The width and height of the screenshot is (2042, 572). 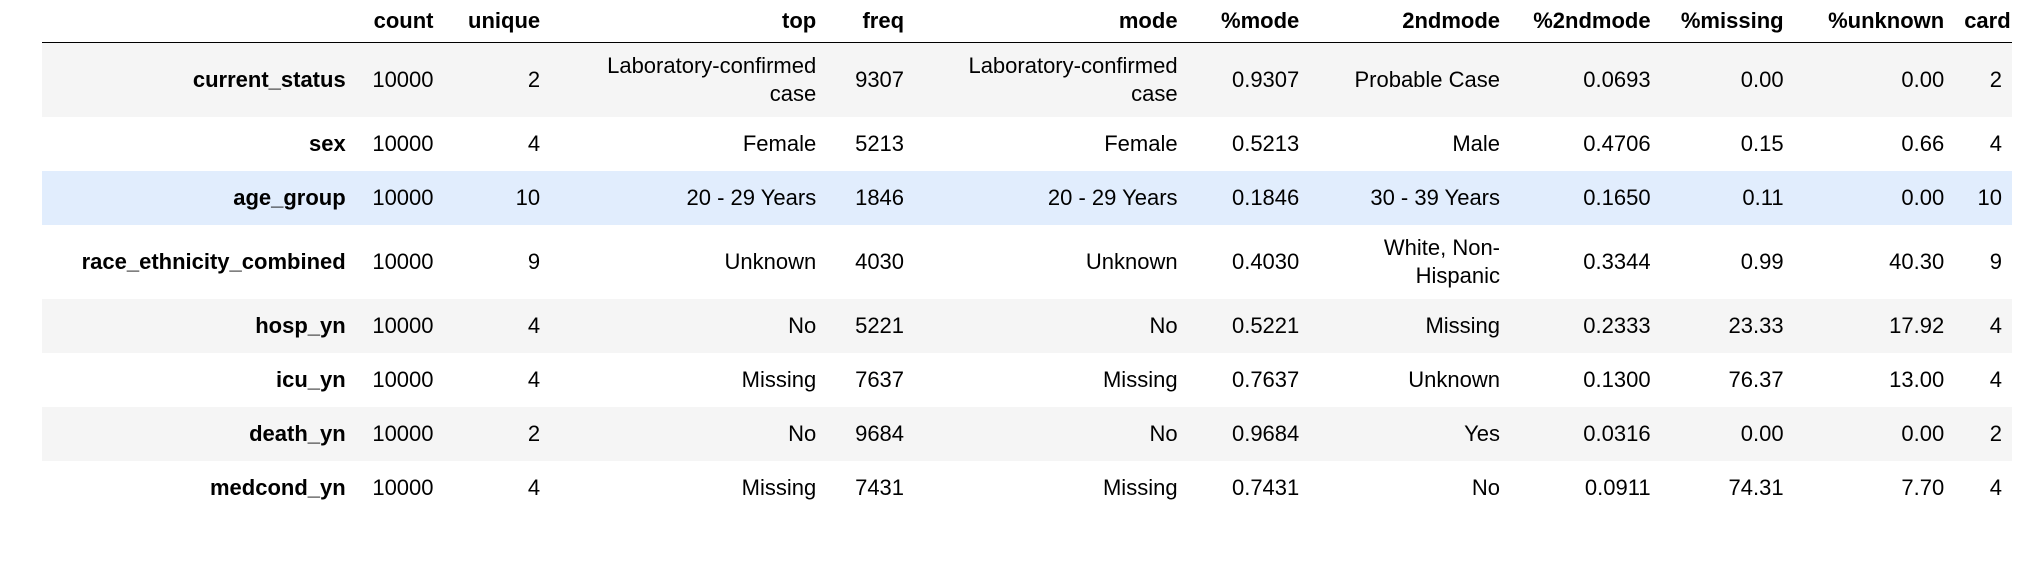 What do you see at coordinates (1617, 379) in the screenshot?
I see `cell-pct-2ndmode: 0.1300` at bounding box center [1617, 379].